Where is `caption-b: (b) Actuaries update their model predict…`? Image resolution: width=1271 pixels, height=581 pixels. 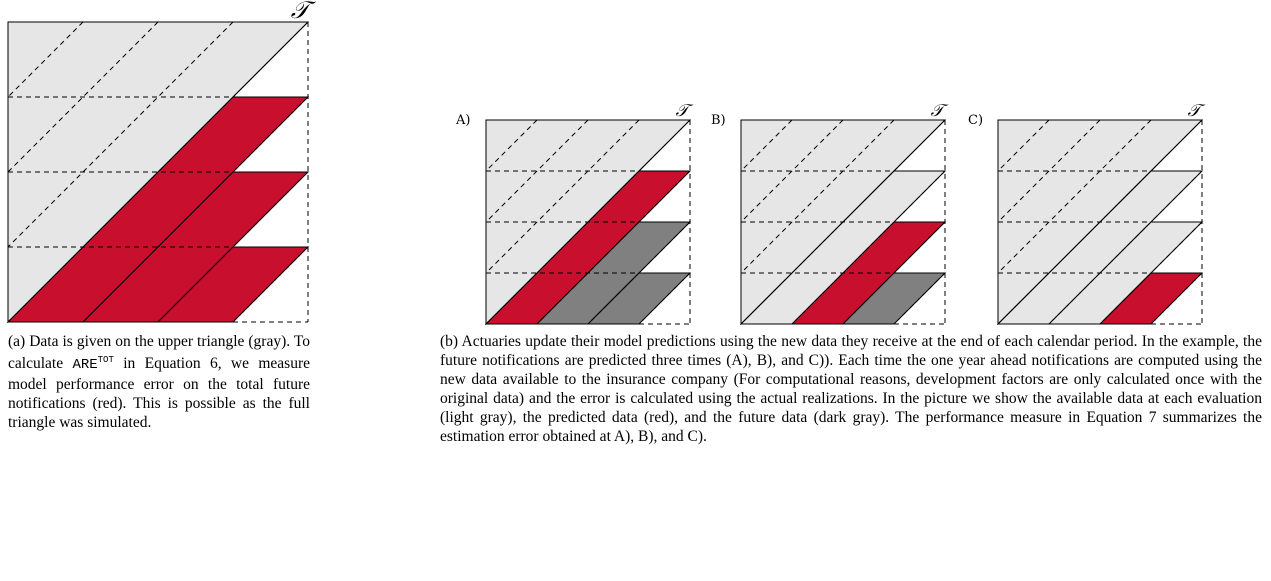
caption-b: (b) Actuaries update their model predict… is located at coordinates (851, 389).